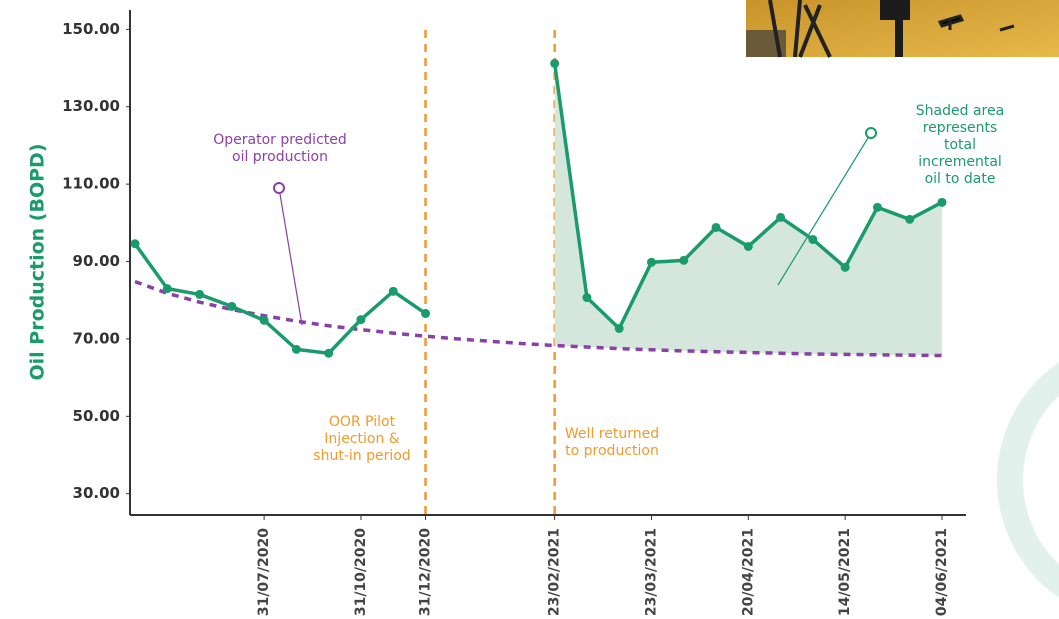 This screenshot has height=619, width=1059. What do you see at coordinates (38, 261) in the screenshot?
I see `y-axis-title: Oil Production (BOPD)` at bounding box center [38, 261].